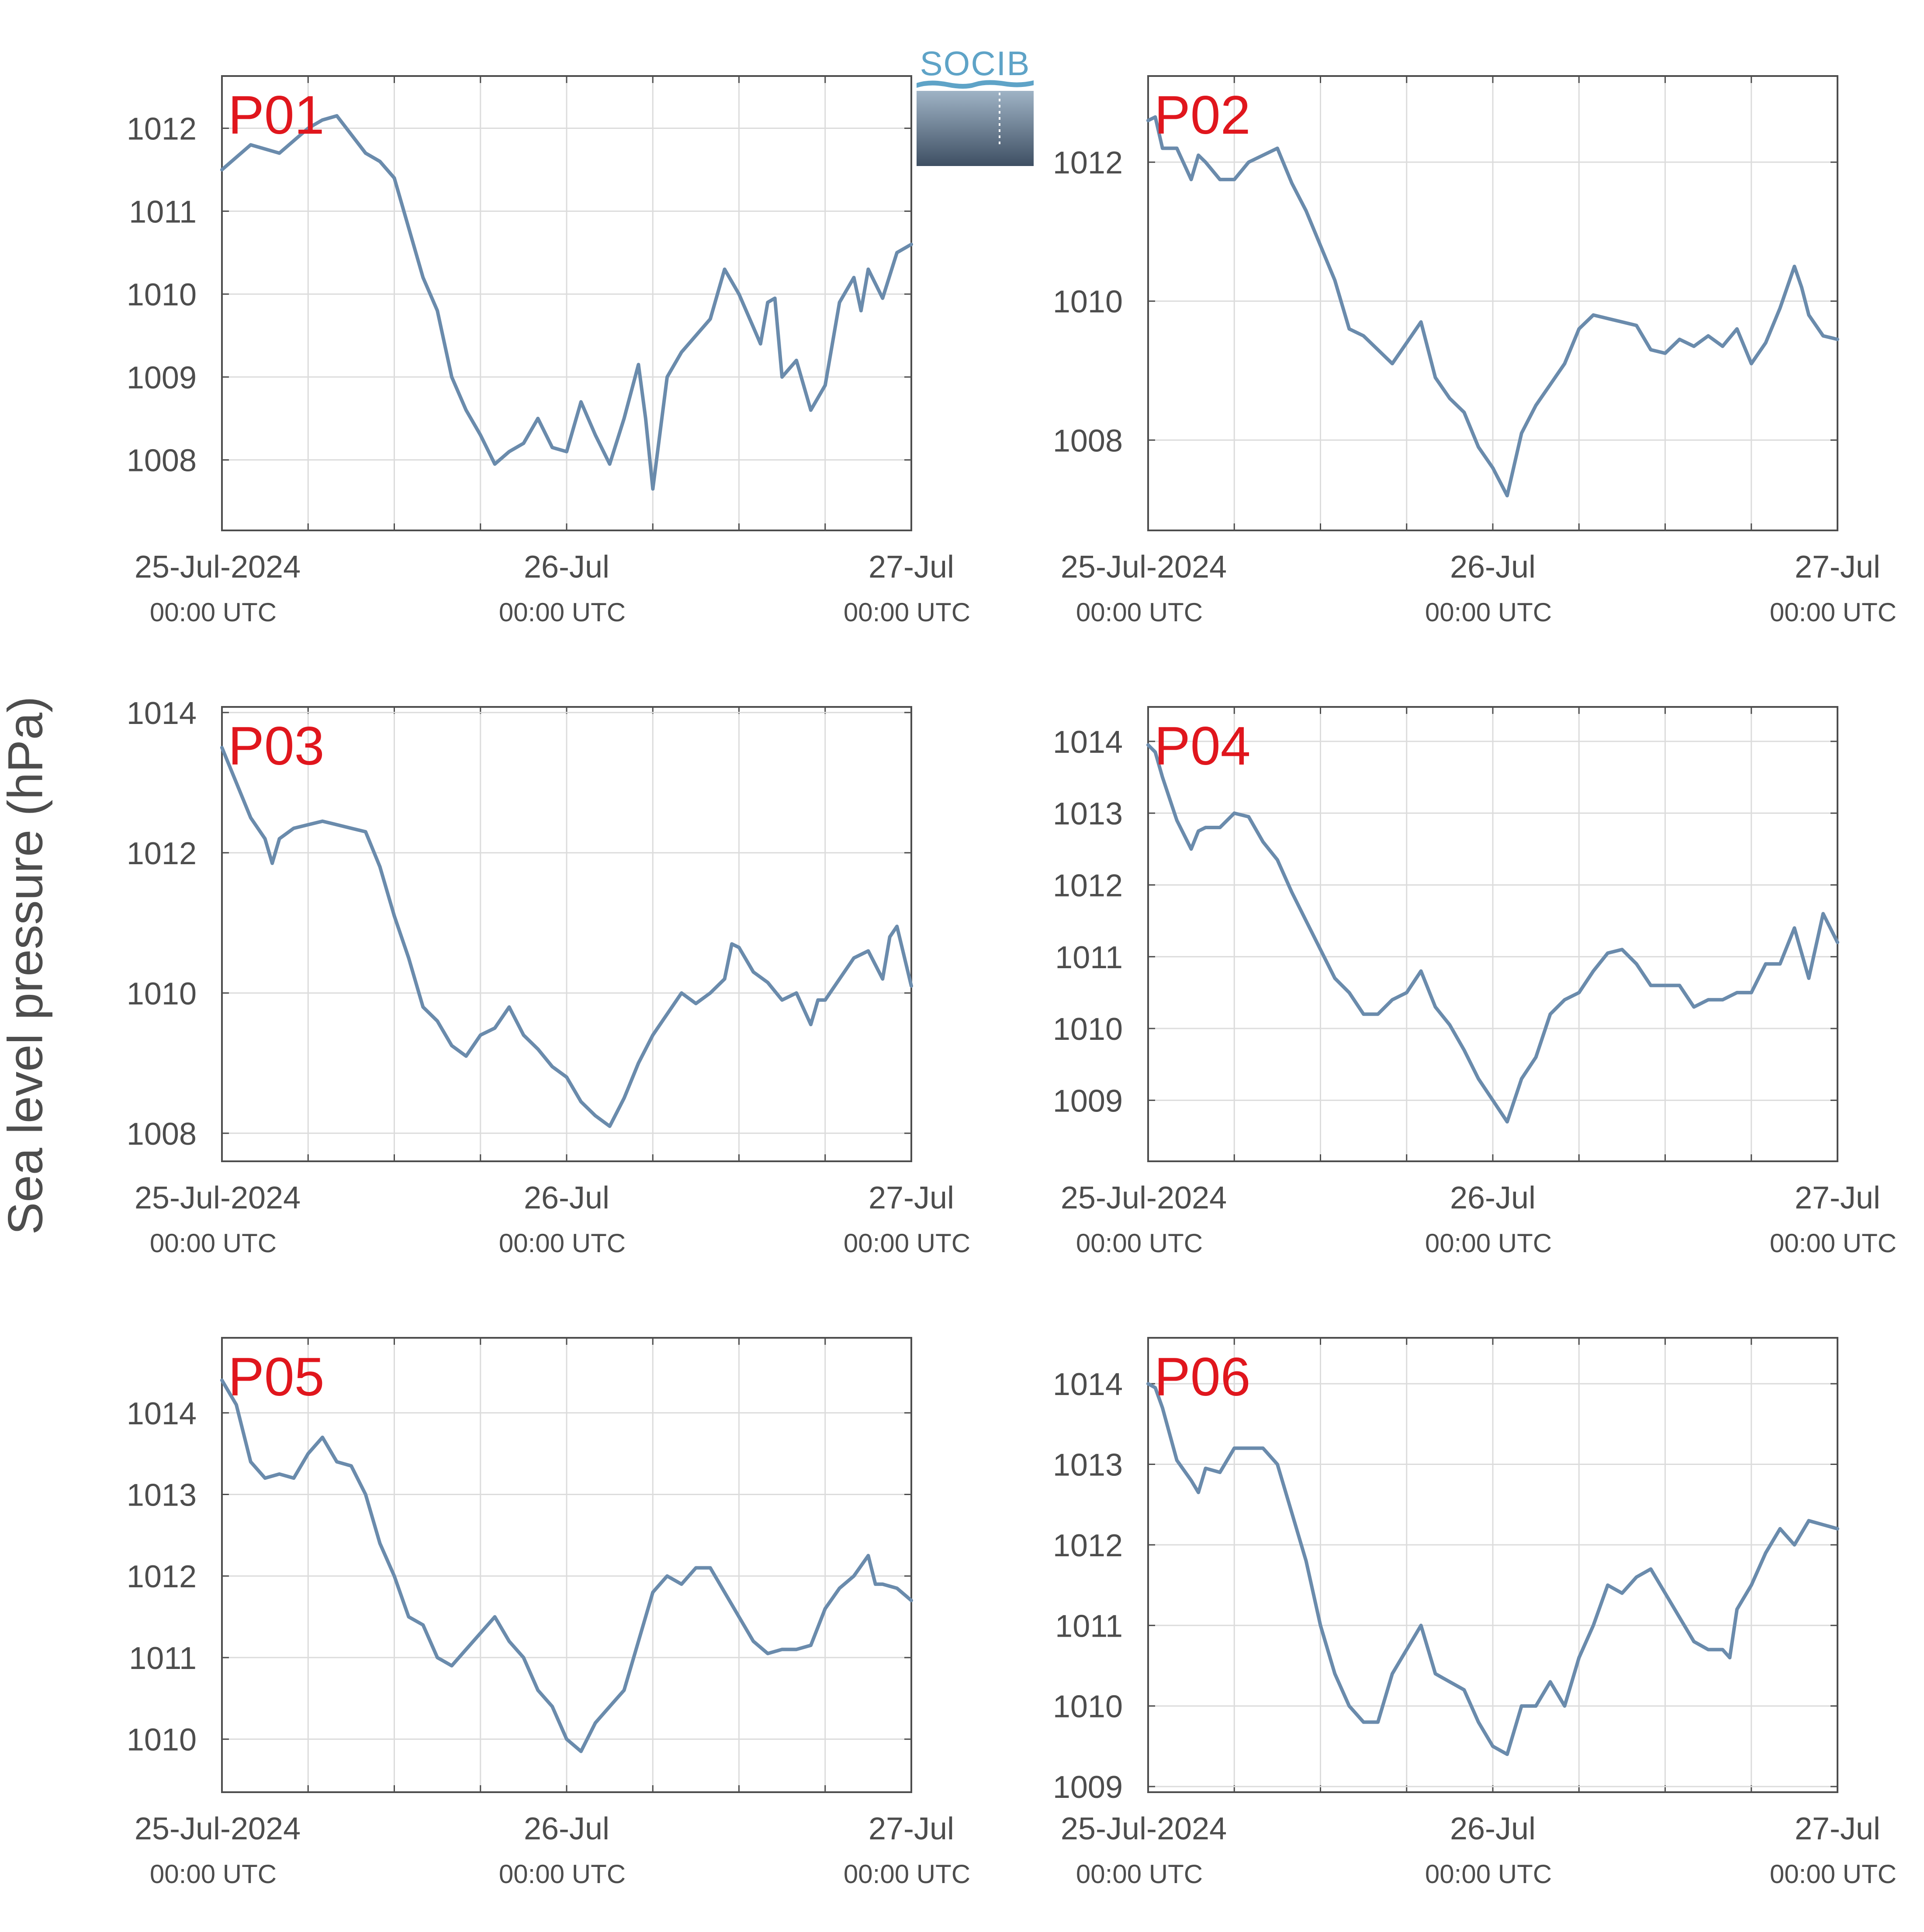 This screenshot has height=1932, width=1924. What do you see at coordinates (276, 1377) in the screenshot?
I see `panel-label: P05` at bounding box center [276, 1377].